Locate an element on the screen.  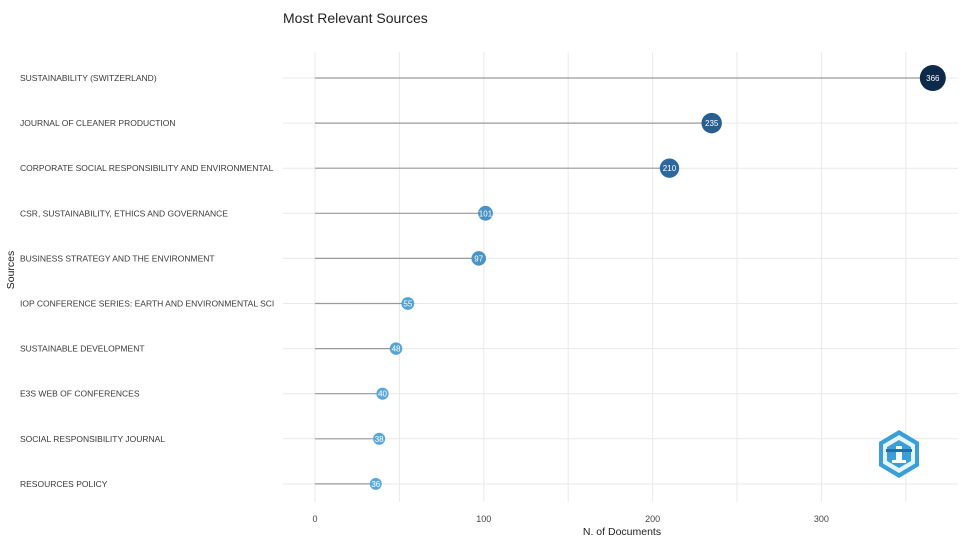
x-tick-label: 0 is located at coordinates (314, 519).